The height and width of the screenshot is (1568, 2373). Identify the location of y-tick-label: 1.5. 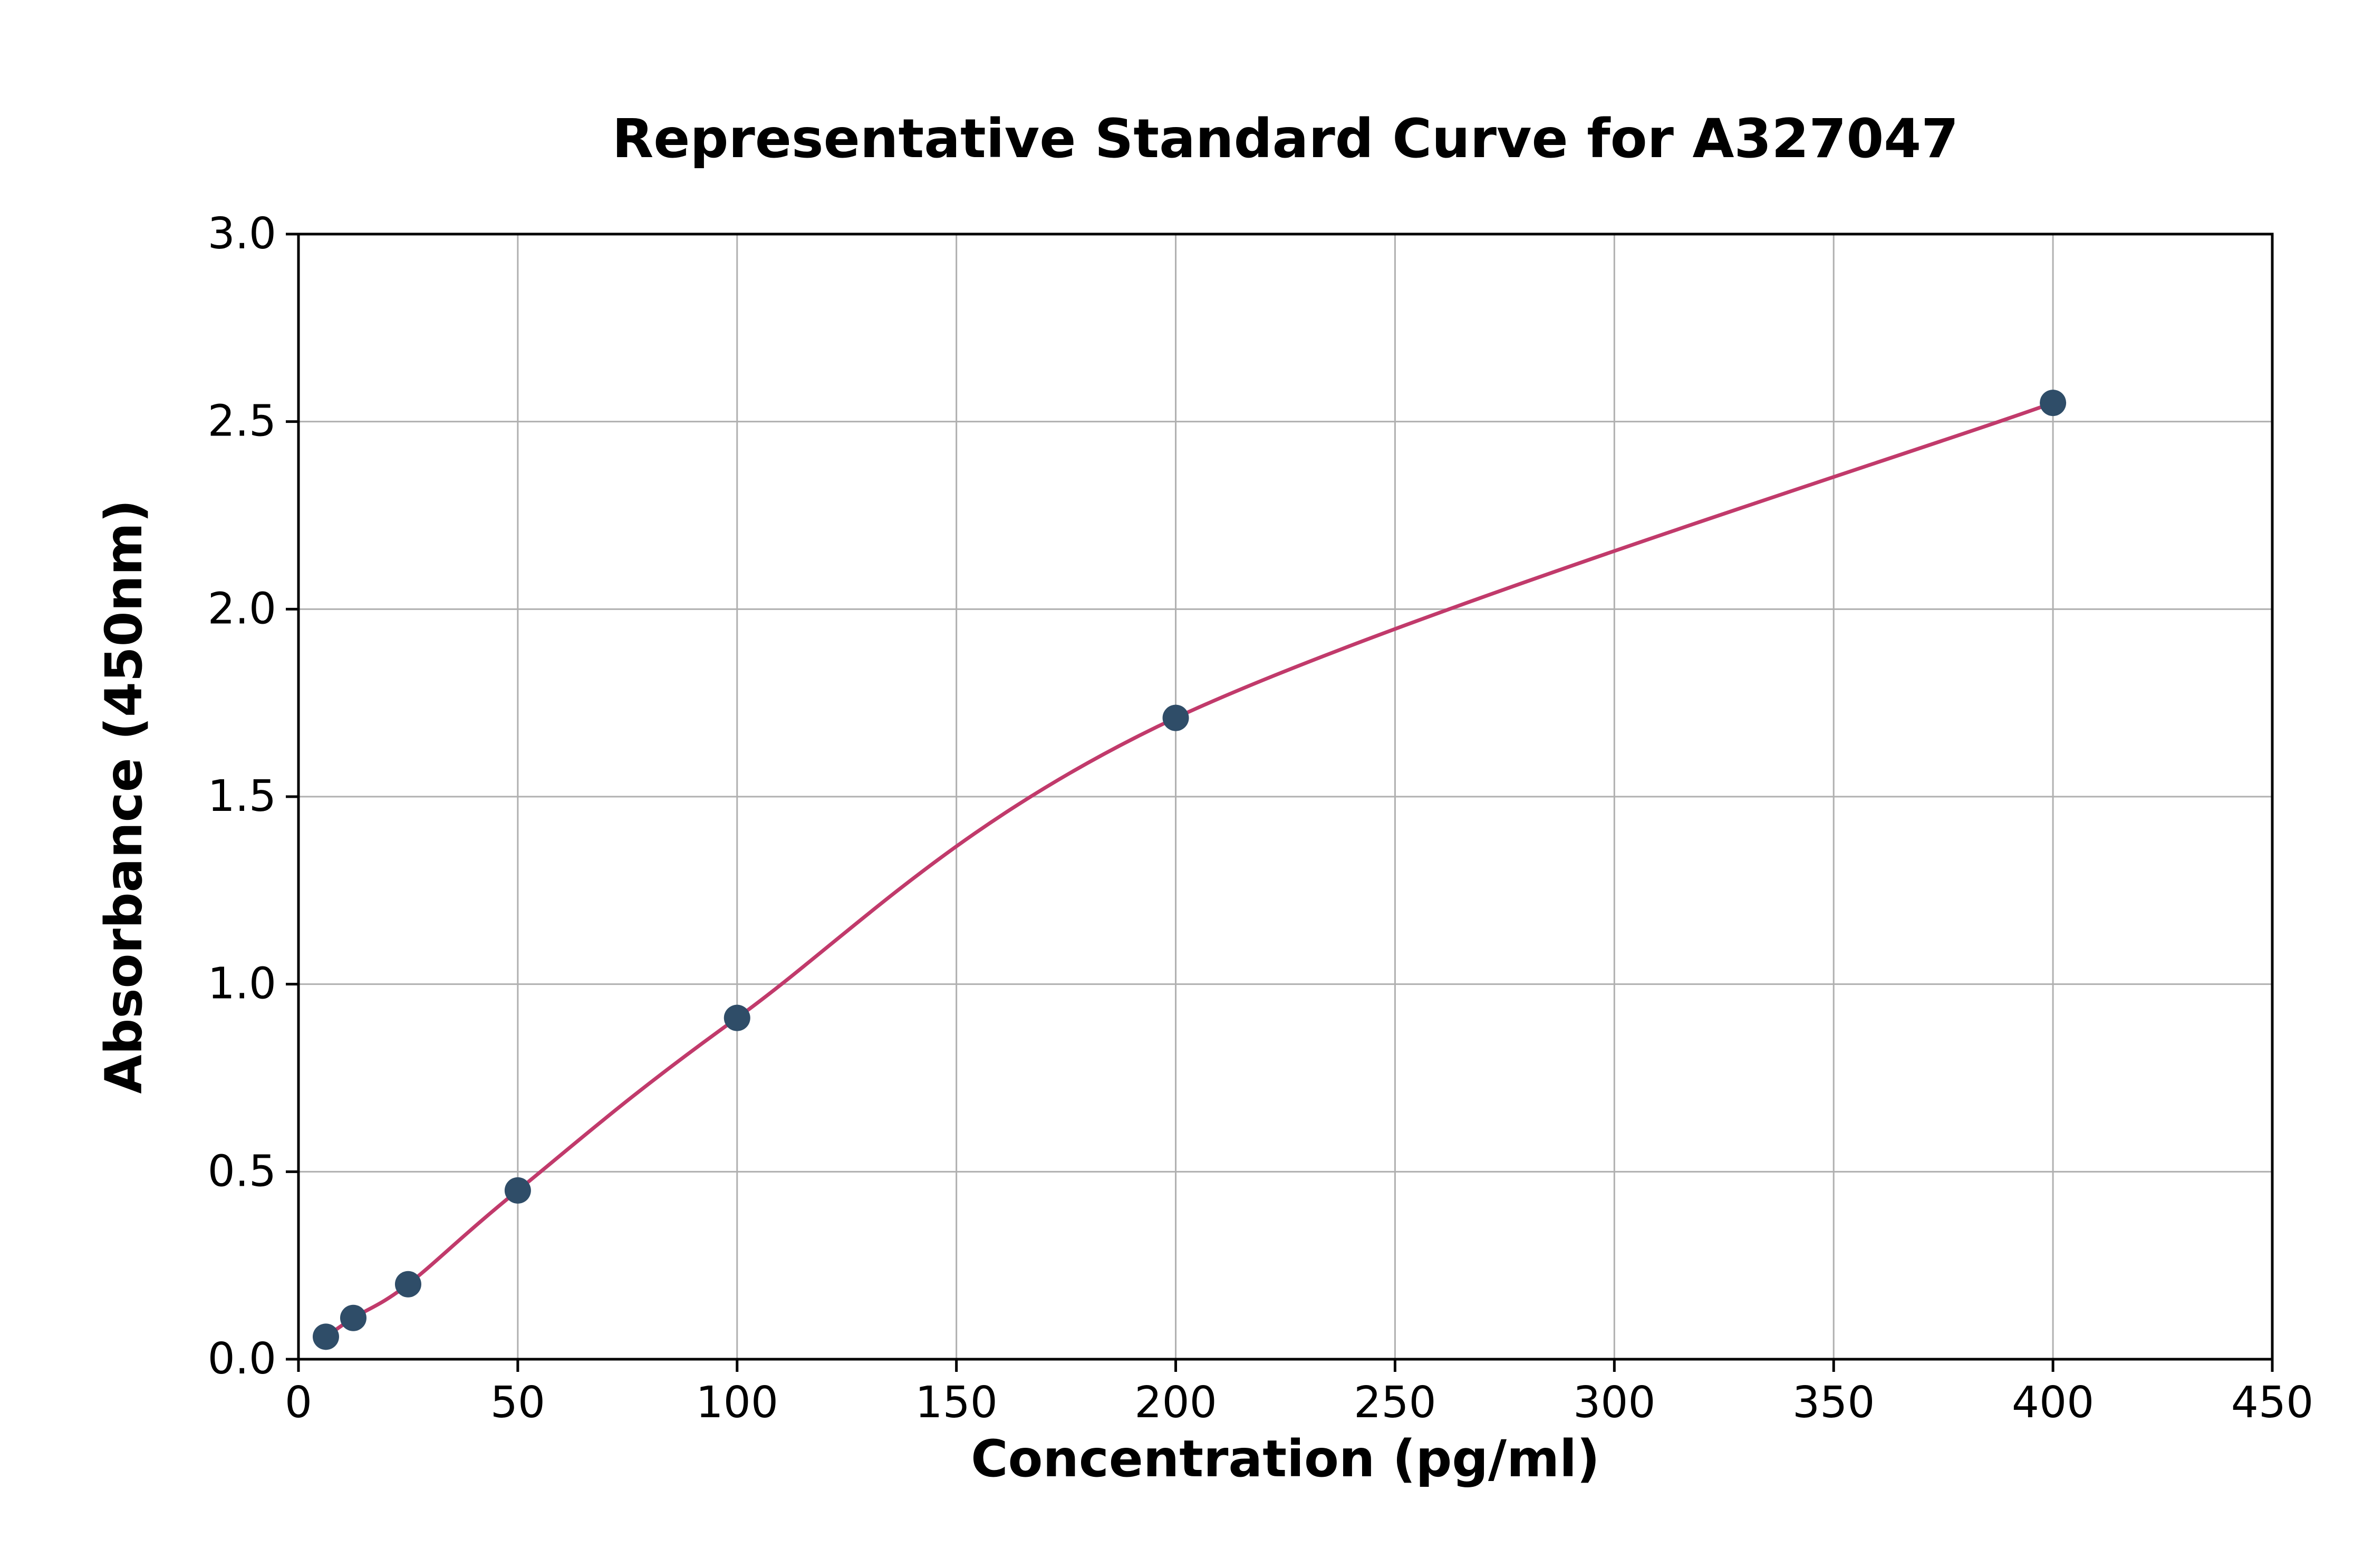
(242, 796).